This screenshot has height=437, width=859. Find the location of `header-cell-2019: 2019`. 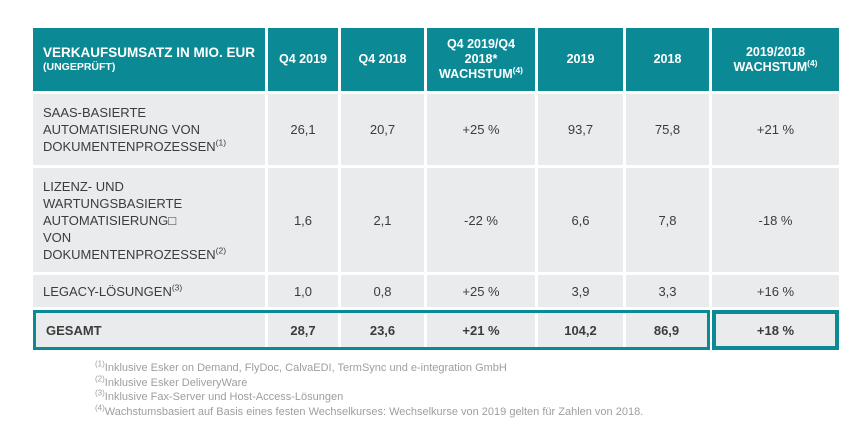

header-cell-2019: 2019 is located at coordinates (580, 59).